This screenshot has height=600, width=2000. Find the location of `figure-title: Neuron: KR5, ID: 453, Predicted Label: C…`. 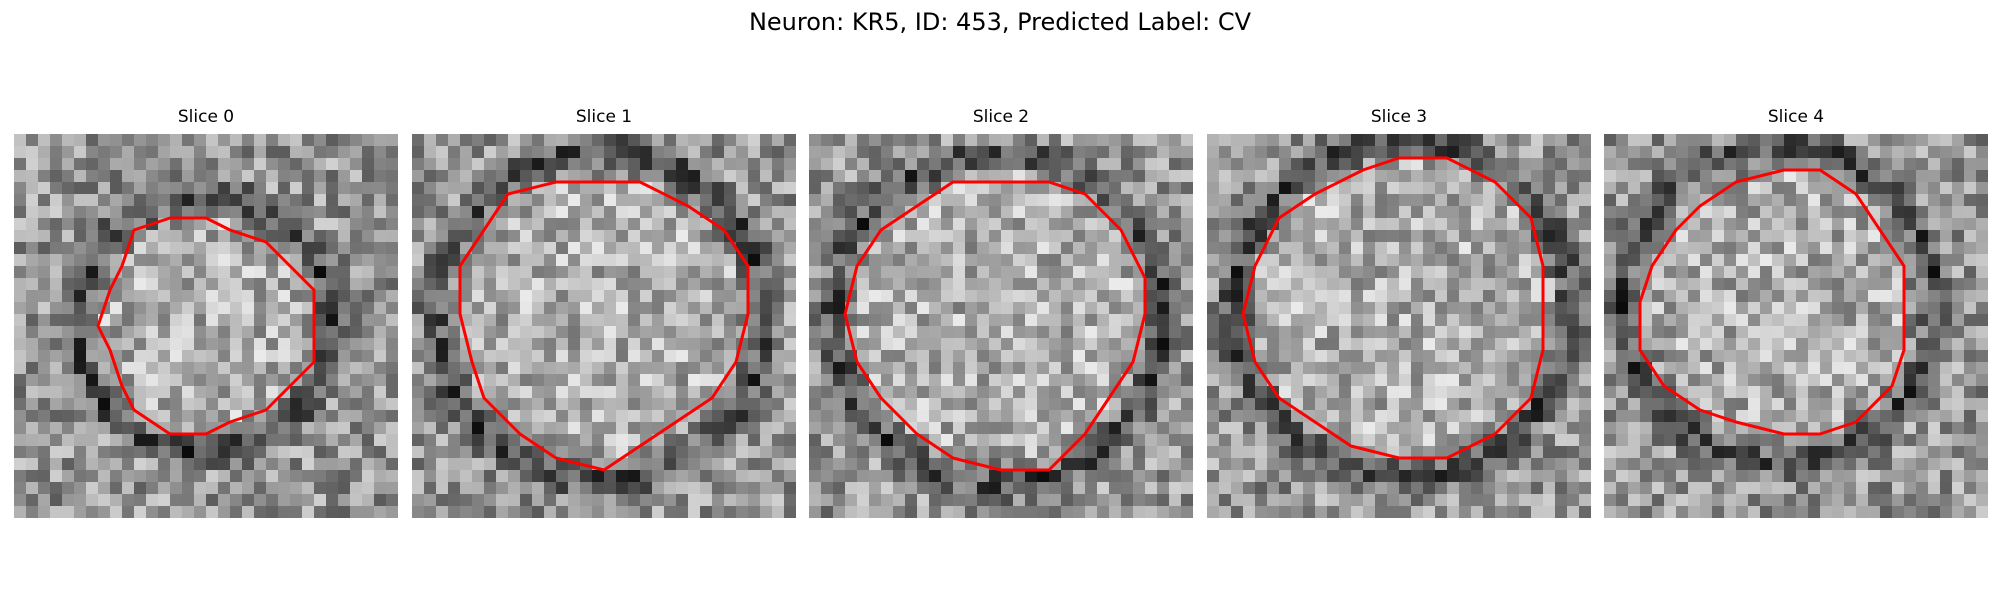

figure-title: Neuron: KR5, ID: 453, Predicted Label: C… is located at coordinates (1000, 22).